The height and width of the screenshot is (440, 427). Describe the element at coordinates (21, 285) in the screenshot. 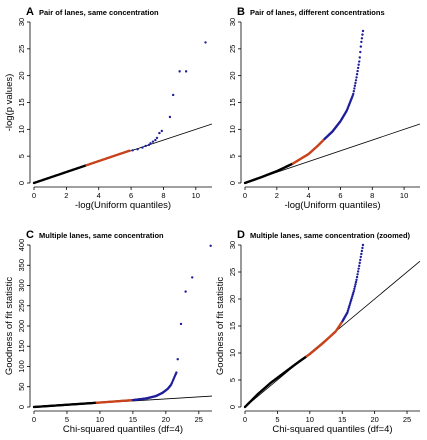

I see `y-tick-label: 300` at that location.